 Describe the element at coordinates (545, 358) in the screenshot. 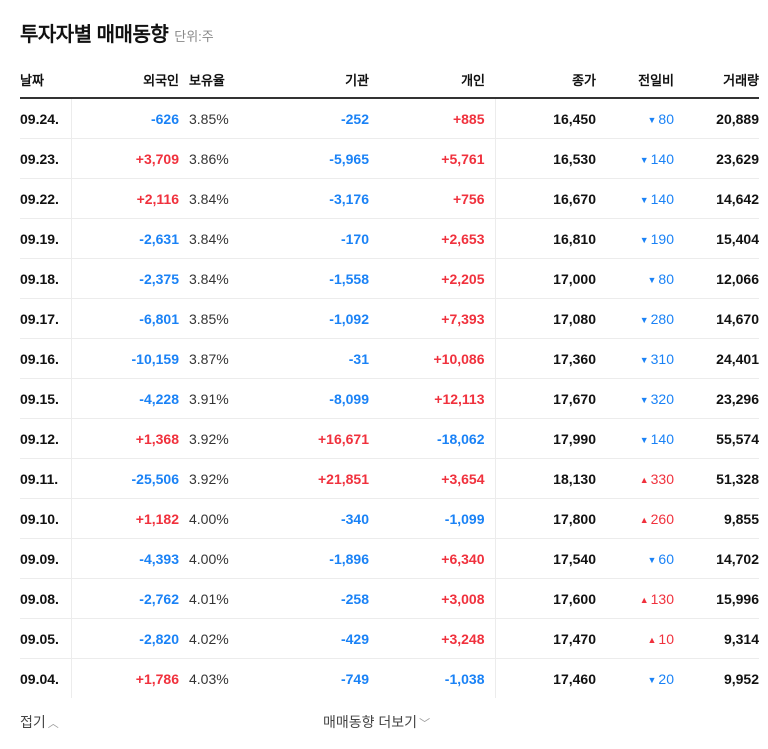

I see `cell-close-price: 17,360` at that location.